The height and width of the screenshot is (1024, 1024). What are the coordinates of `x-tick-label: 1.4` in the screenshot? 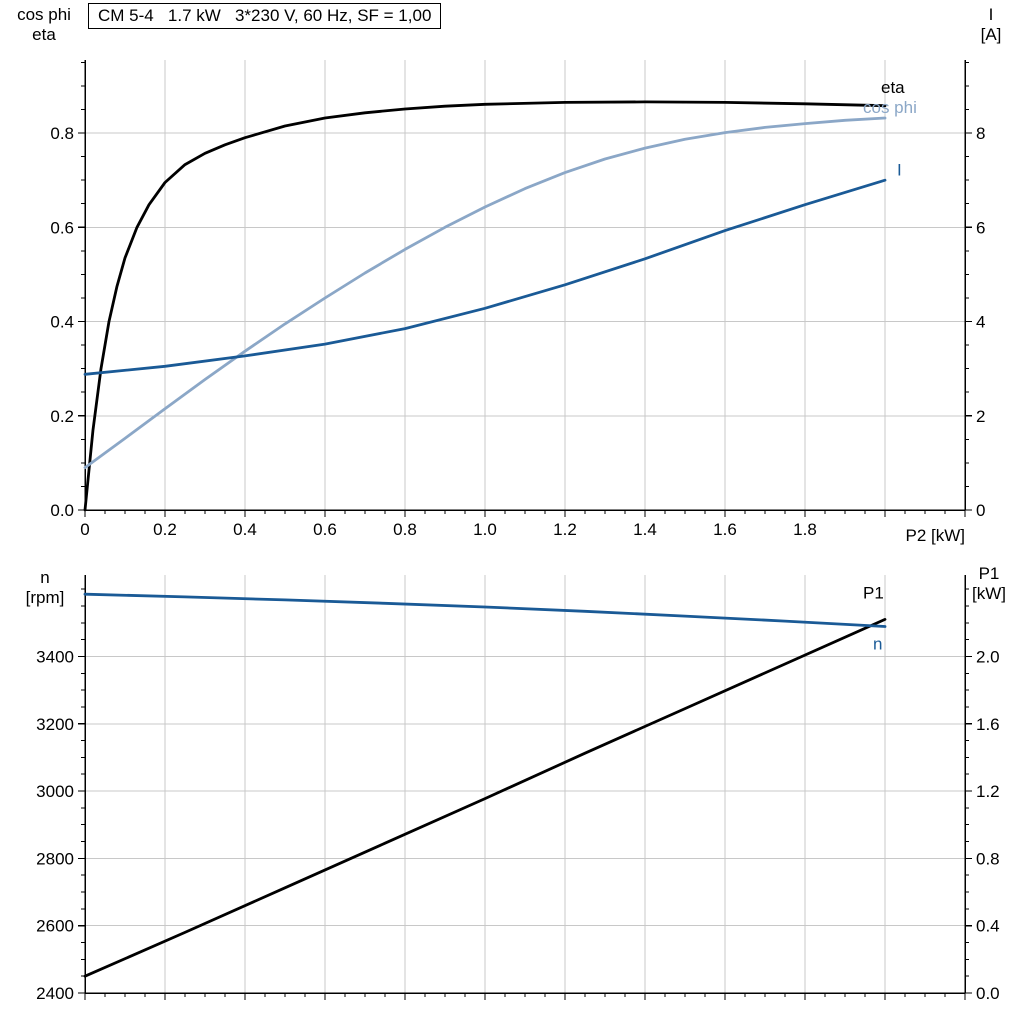 It's located at (645, 529).